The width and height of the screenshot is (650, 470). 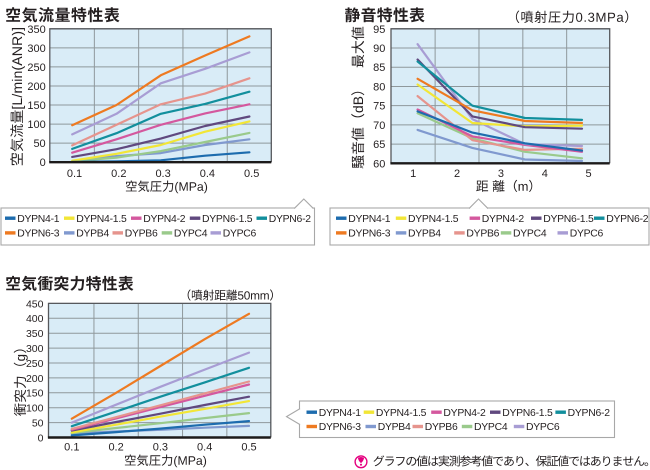 I want to click on svg-text: 80, so click(x=379, y=87).